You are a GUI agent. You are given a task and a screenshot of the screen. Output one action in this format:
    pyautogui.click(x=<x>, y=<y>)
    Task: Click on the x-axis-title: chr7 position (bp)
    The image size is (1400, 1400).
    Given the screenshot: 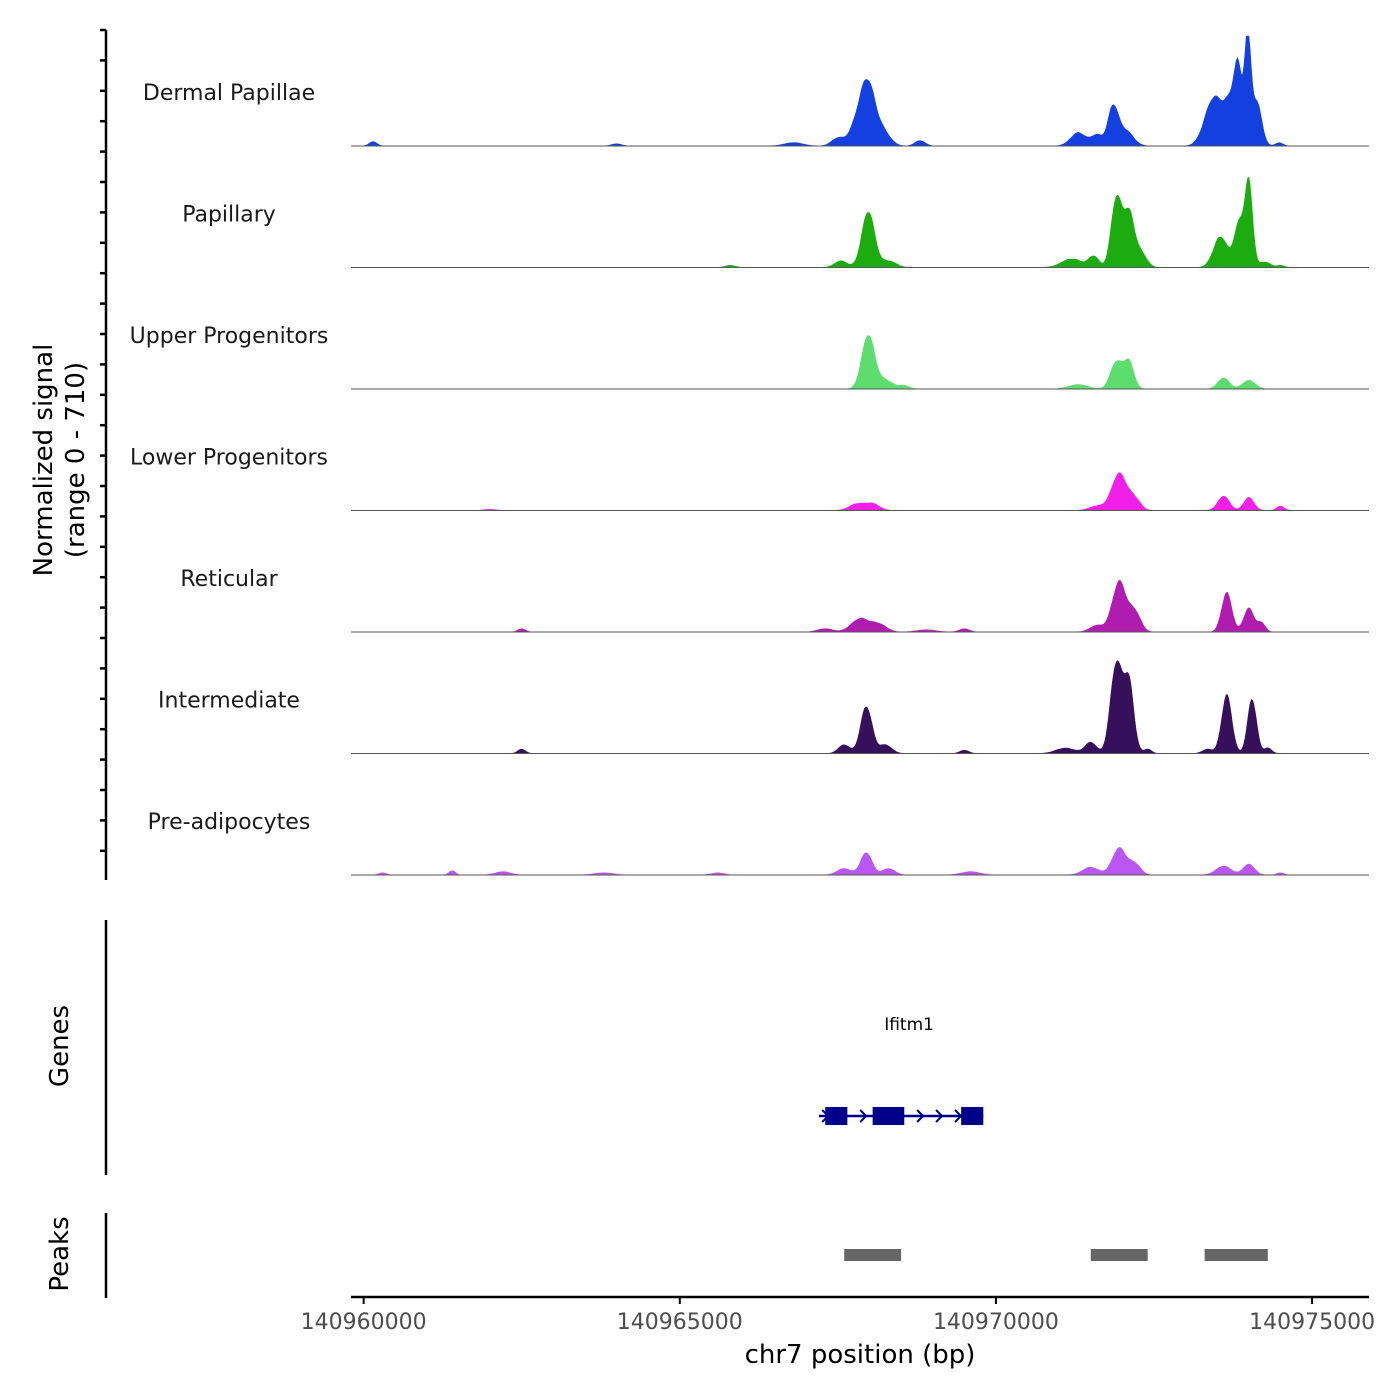 What is the action you would take?
    pyautogui.click(x=860, y=1355)
    